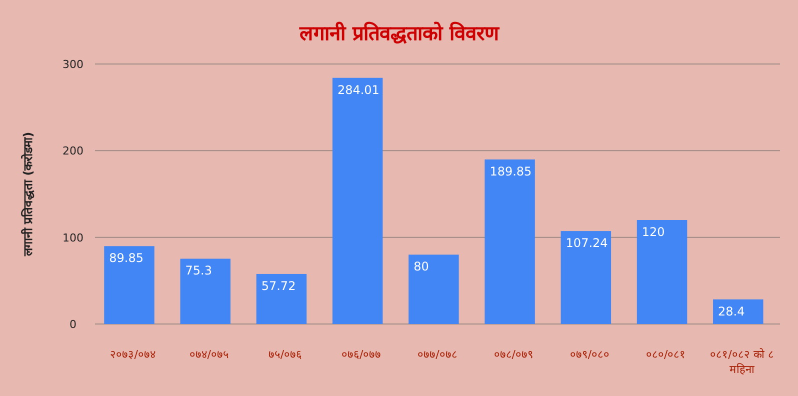 Image resolution: width=798 pixels, height=396 pixels. What do you see at coordinates (399, 33) in the screenshot?
I see `chart-title: लगानी प्रतिवद्धताको विवरण` at bounding box center [399, 33].